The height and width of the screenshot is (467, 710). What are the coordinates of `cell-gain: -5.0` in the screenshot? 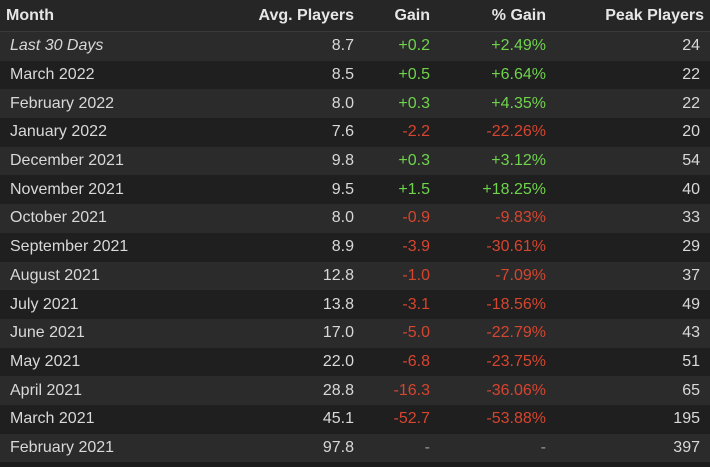 It's located at (400, 333).